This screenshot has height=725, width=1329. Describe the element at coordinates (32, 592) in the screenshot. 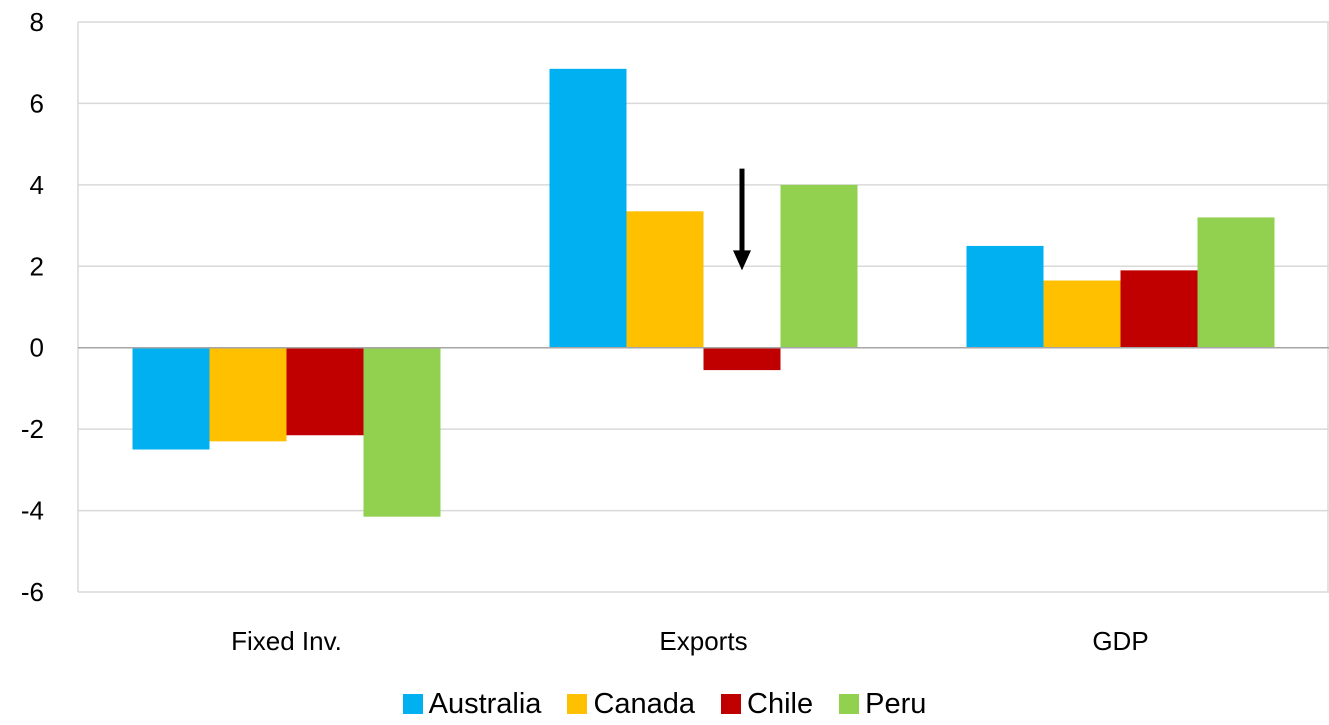

I see `y-tick-label: -6` at that location.